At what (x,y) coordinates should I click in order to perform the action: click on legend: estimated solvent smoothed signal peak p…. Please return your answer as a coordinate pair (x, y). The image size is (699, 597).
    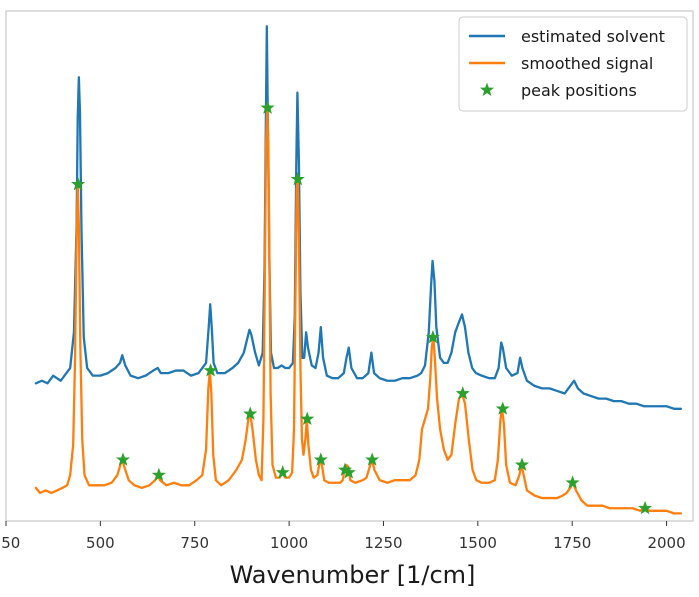
    Looking at the image, I should click on (573, 64).